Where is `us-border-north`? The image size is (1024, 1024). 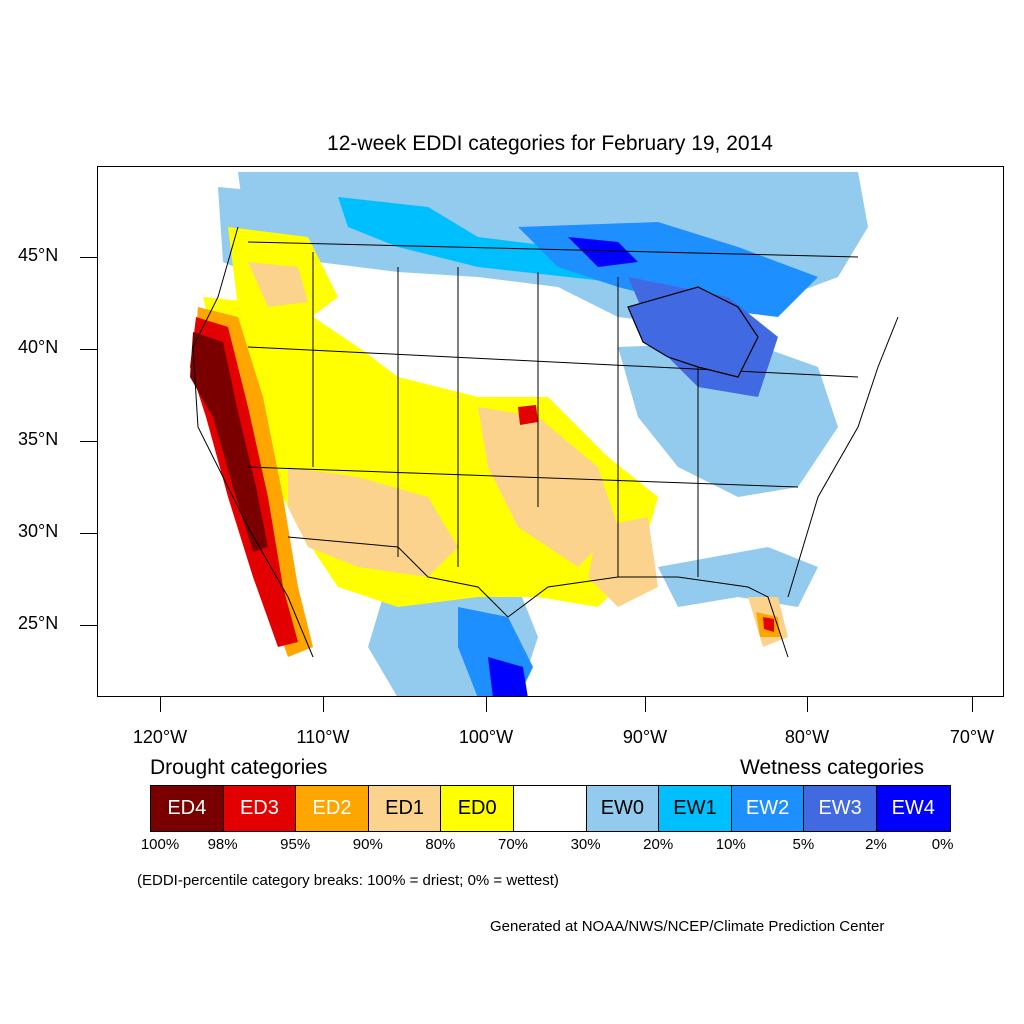 us-border-north is located at coordinates (553, 249).